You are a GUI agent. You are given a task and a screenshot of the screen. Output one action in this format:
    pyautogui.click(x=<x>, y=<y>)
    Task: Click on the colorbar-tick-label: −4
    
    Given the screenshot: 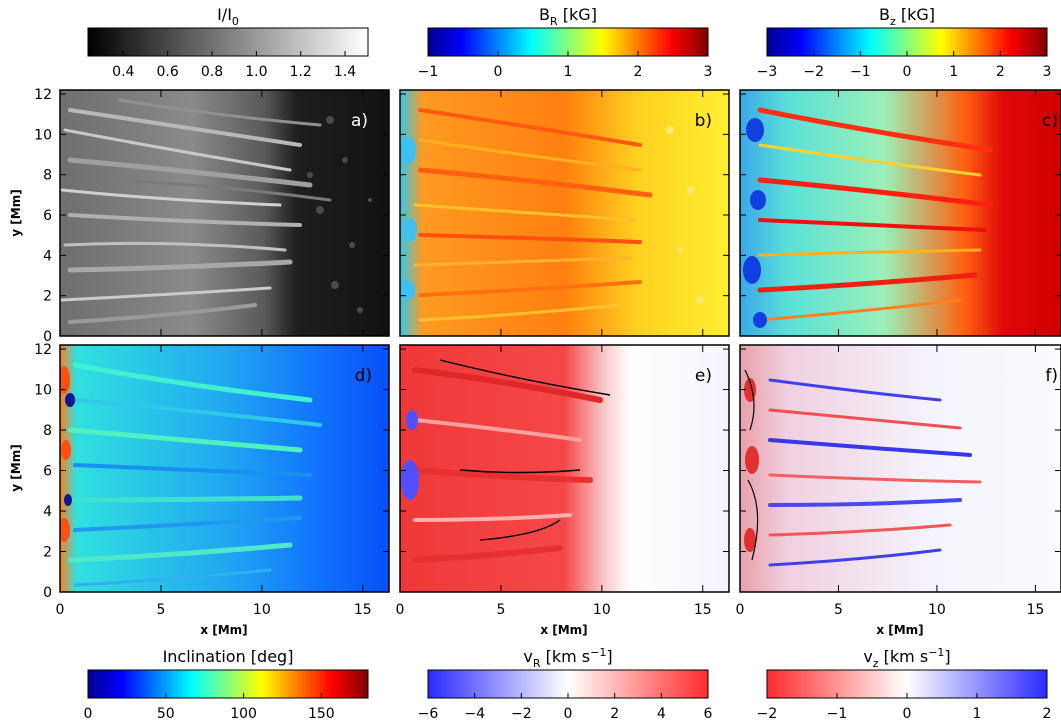 What is the action you would take?
    pyautogui.click(x=474, y=714)
    